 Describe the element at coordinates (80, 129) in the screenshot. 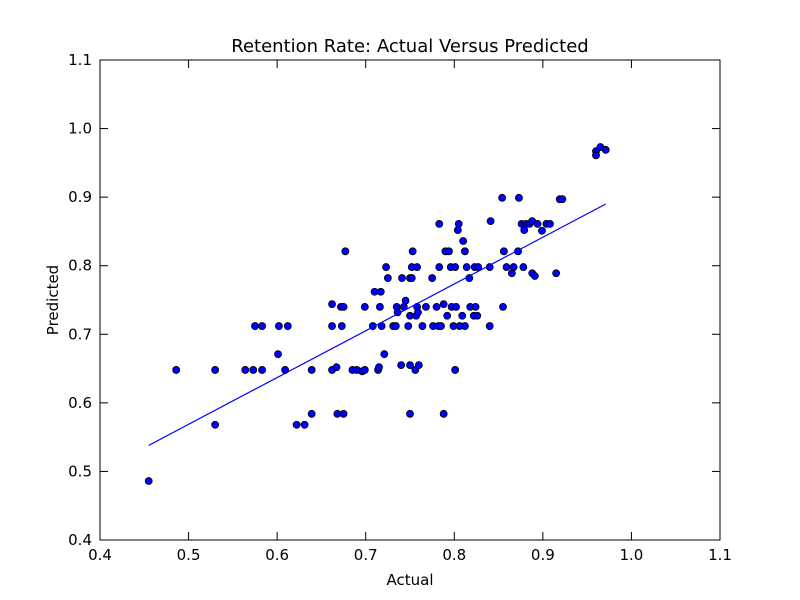

I see `y-tick-label: 1.0` at that location.